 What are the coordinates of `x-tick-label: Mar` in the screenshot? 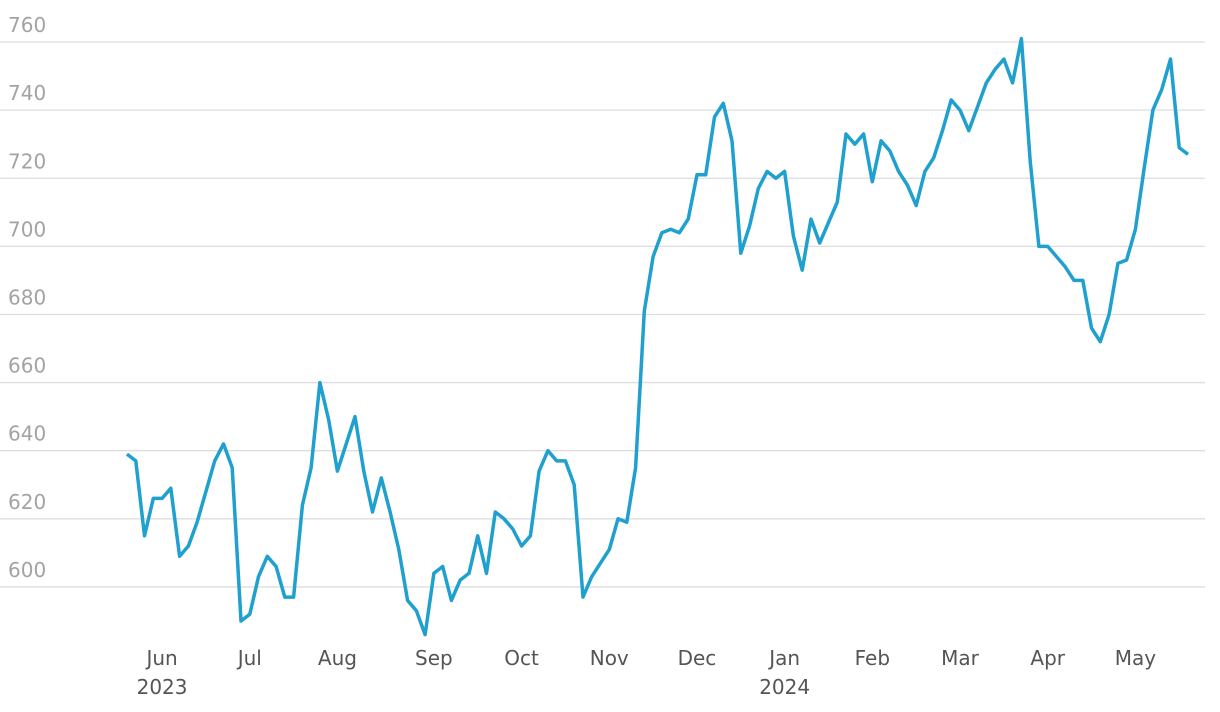 It's located at (960, 658).